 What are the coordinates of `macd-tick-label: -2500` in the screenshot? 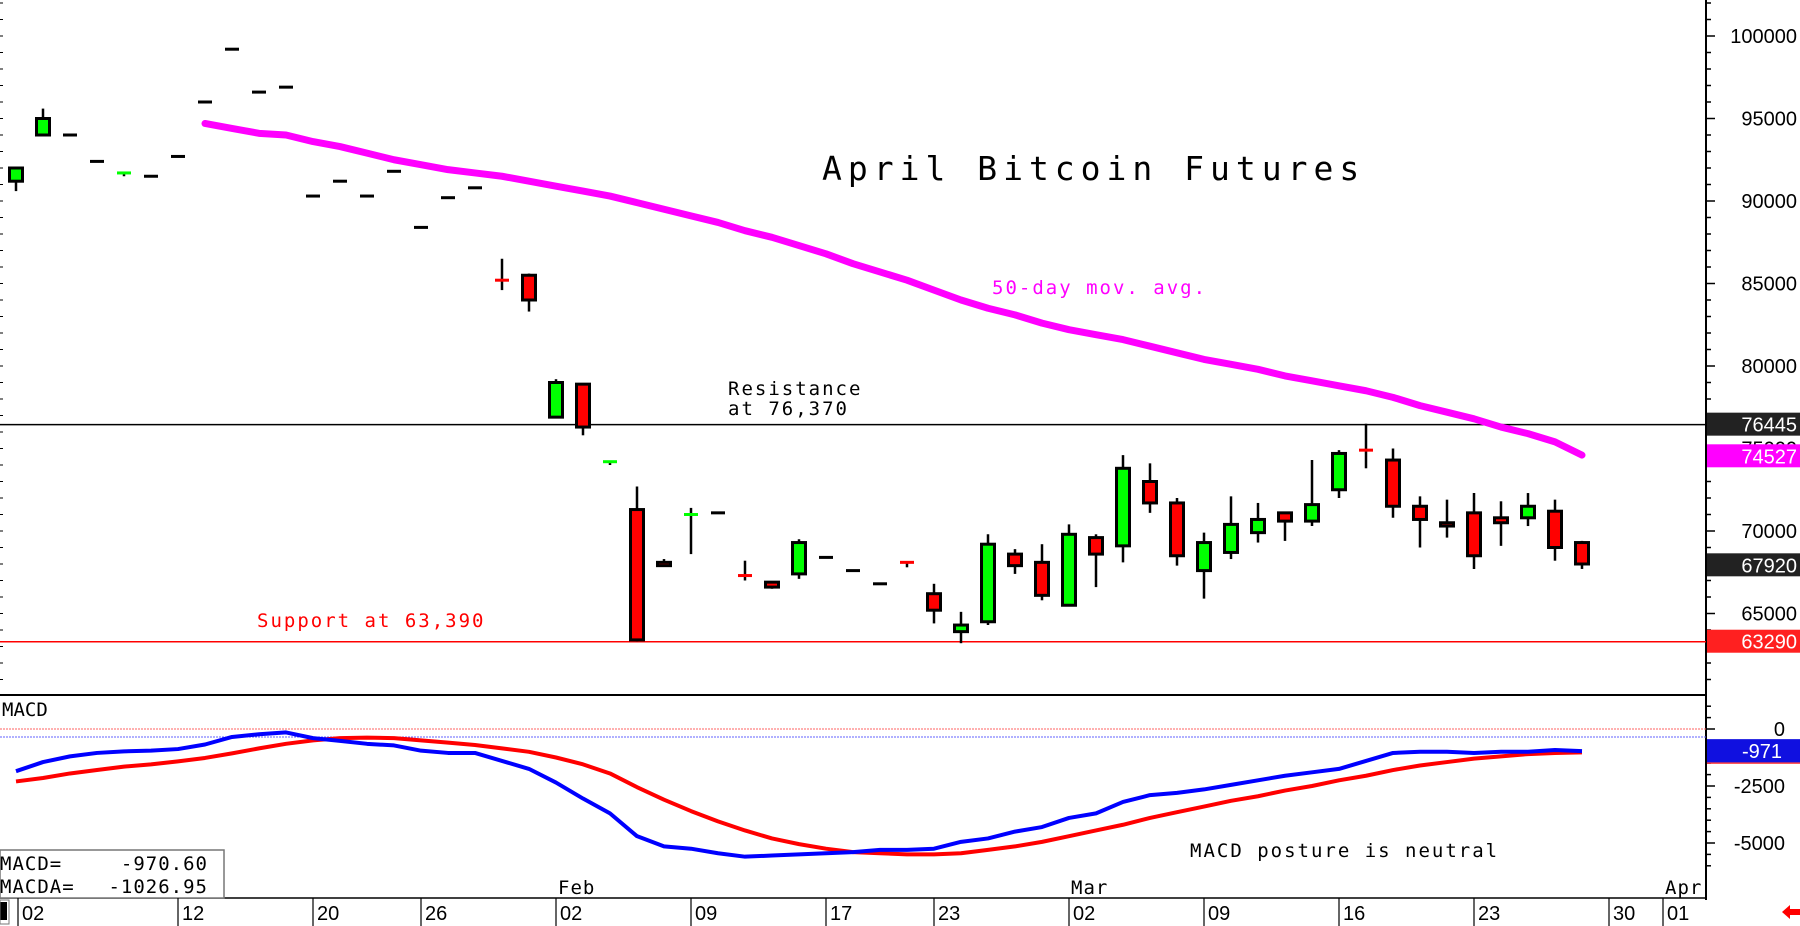 It's located at (1759, 787).